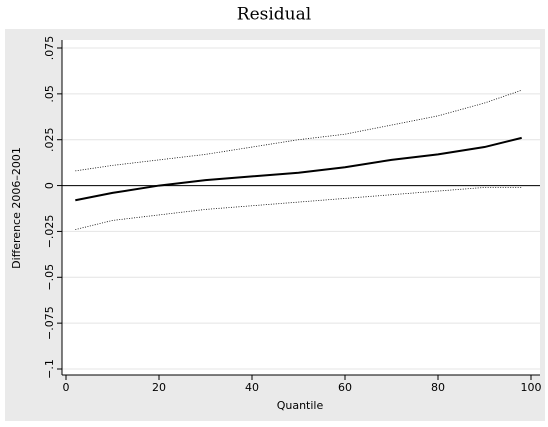 The height and width of the screenshot is (427, 548). What do you see at coordinates (345, 387) in the screenshot?
I see `x-tick-label: 60` at bounding box center [345, 387].